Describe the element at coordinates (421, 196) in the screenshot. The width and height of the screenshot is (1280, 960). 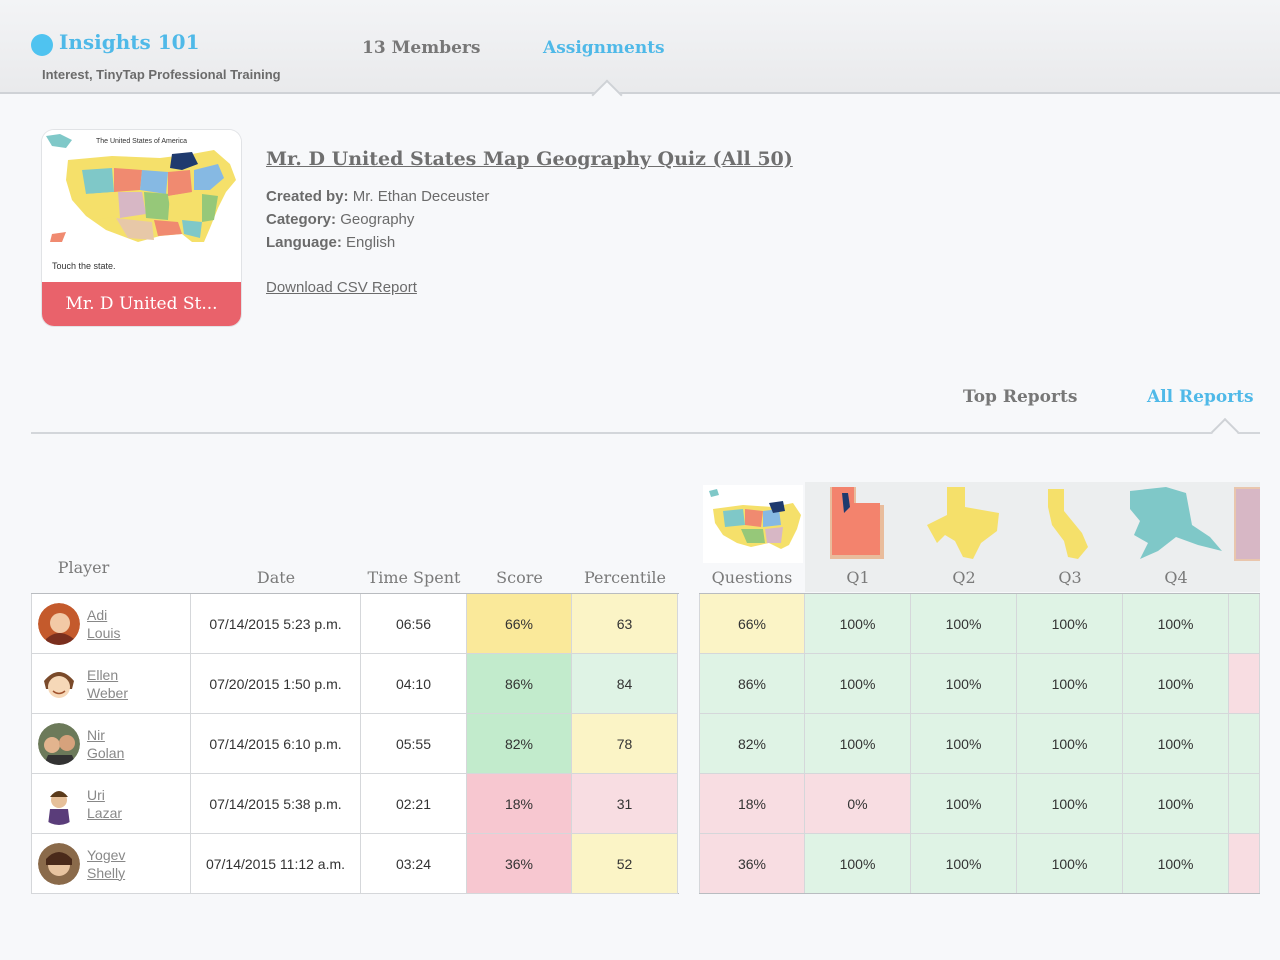
I see `created-by-value: Mr. Ethan Deceuster` at that location.